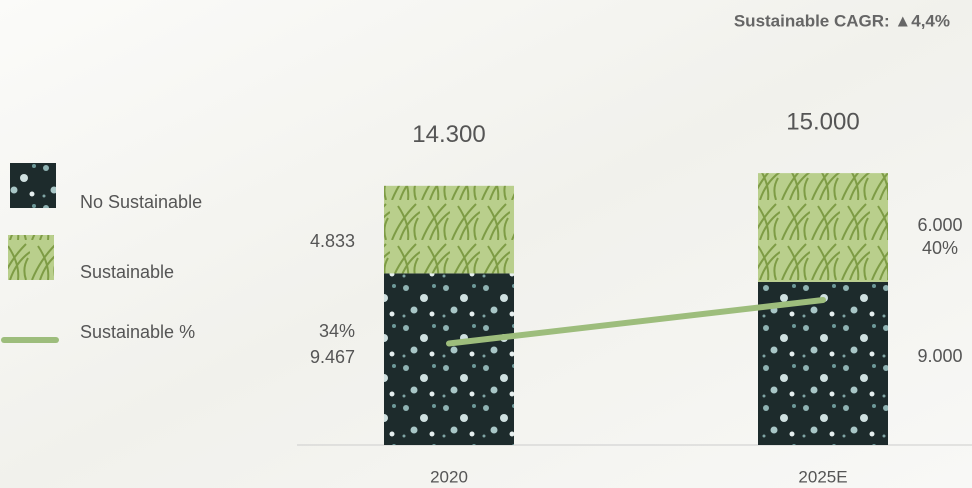  Describe the element at coordinates (939, 225) in the screenshot. I see `value-label: 6.000` at that location.